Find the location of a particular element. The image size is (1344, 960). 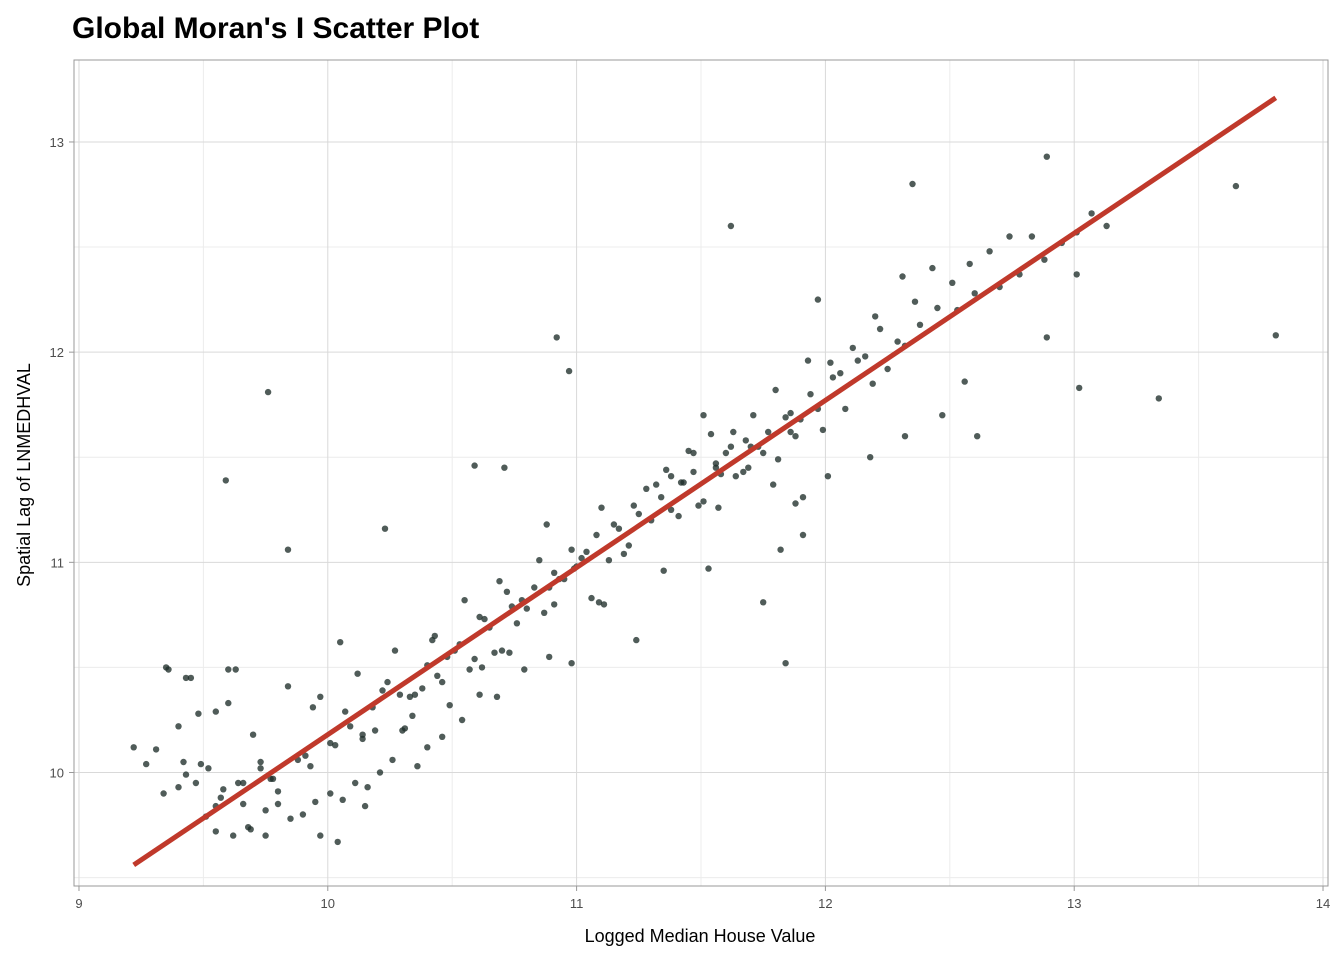

x-tick-label: 13 is located at coordinates (1074, 903).